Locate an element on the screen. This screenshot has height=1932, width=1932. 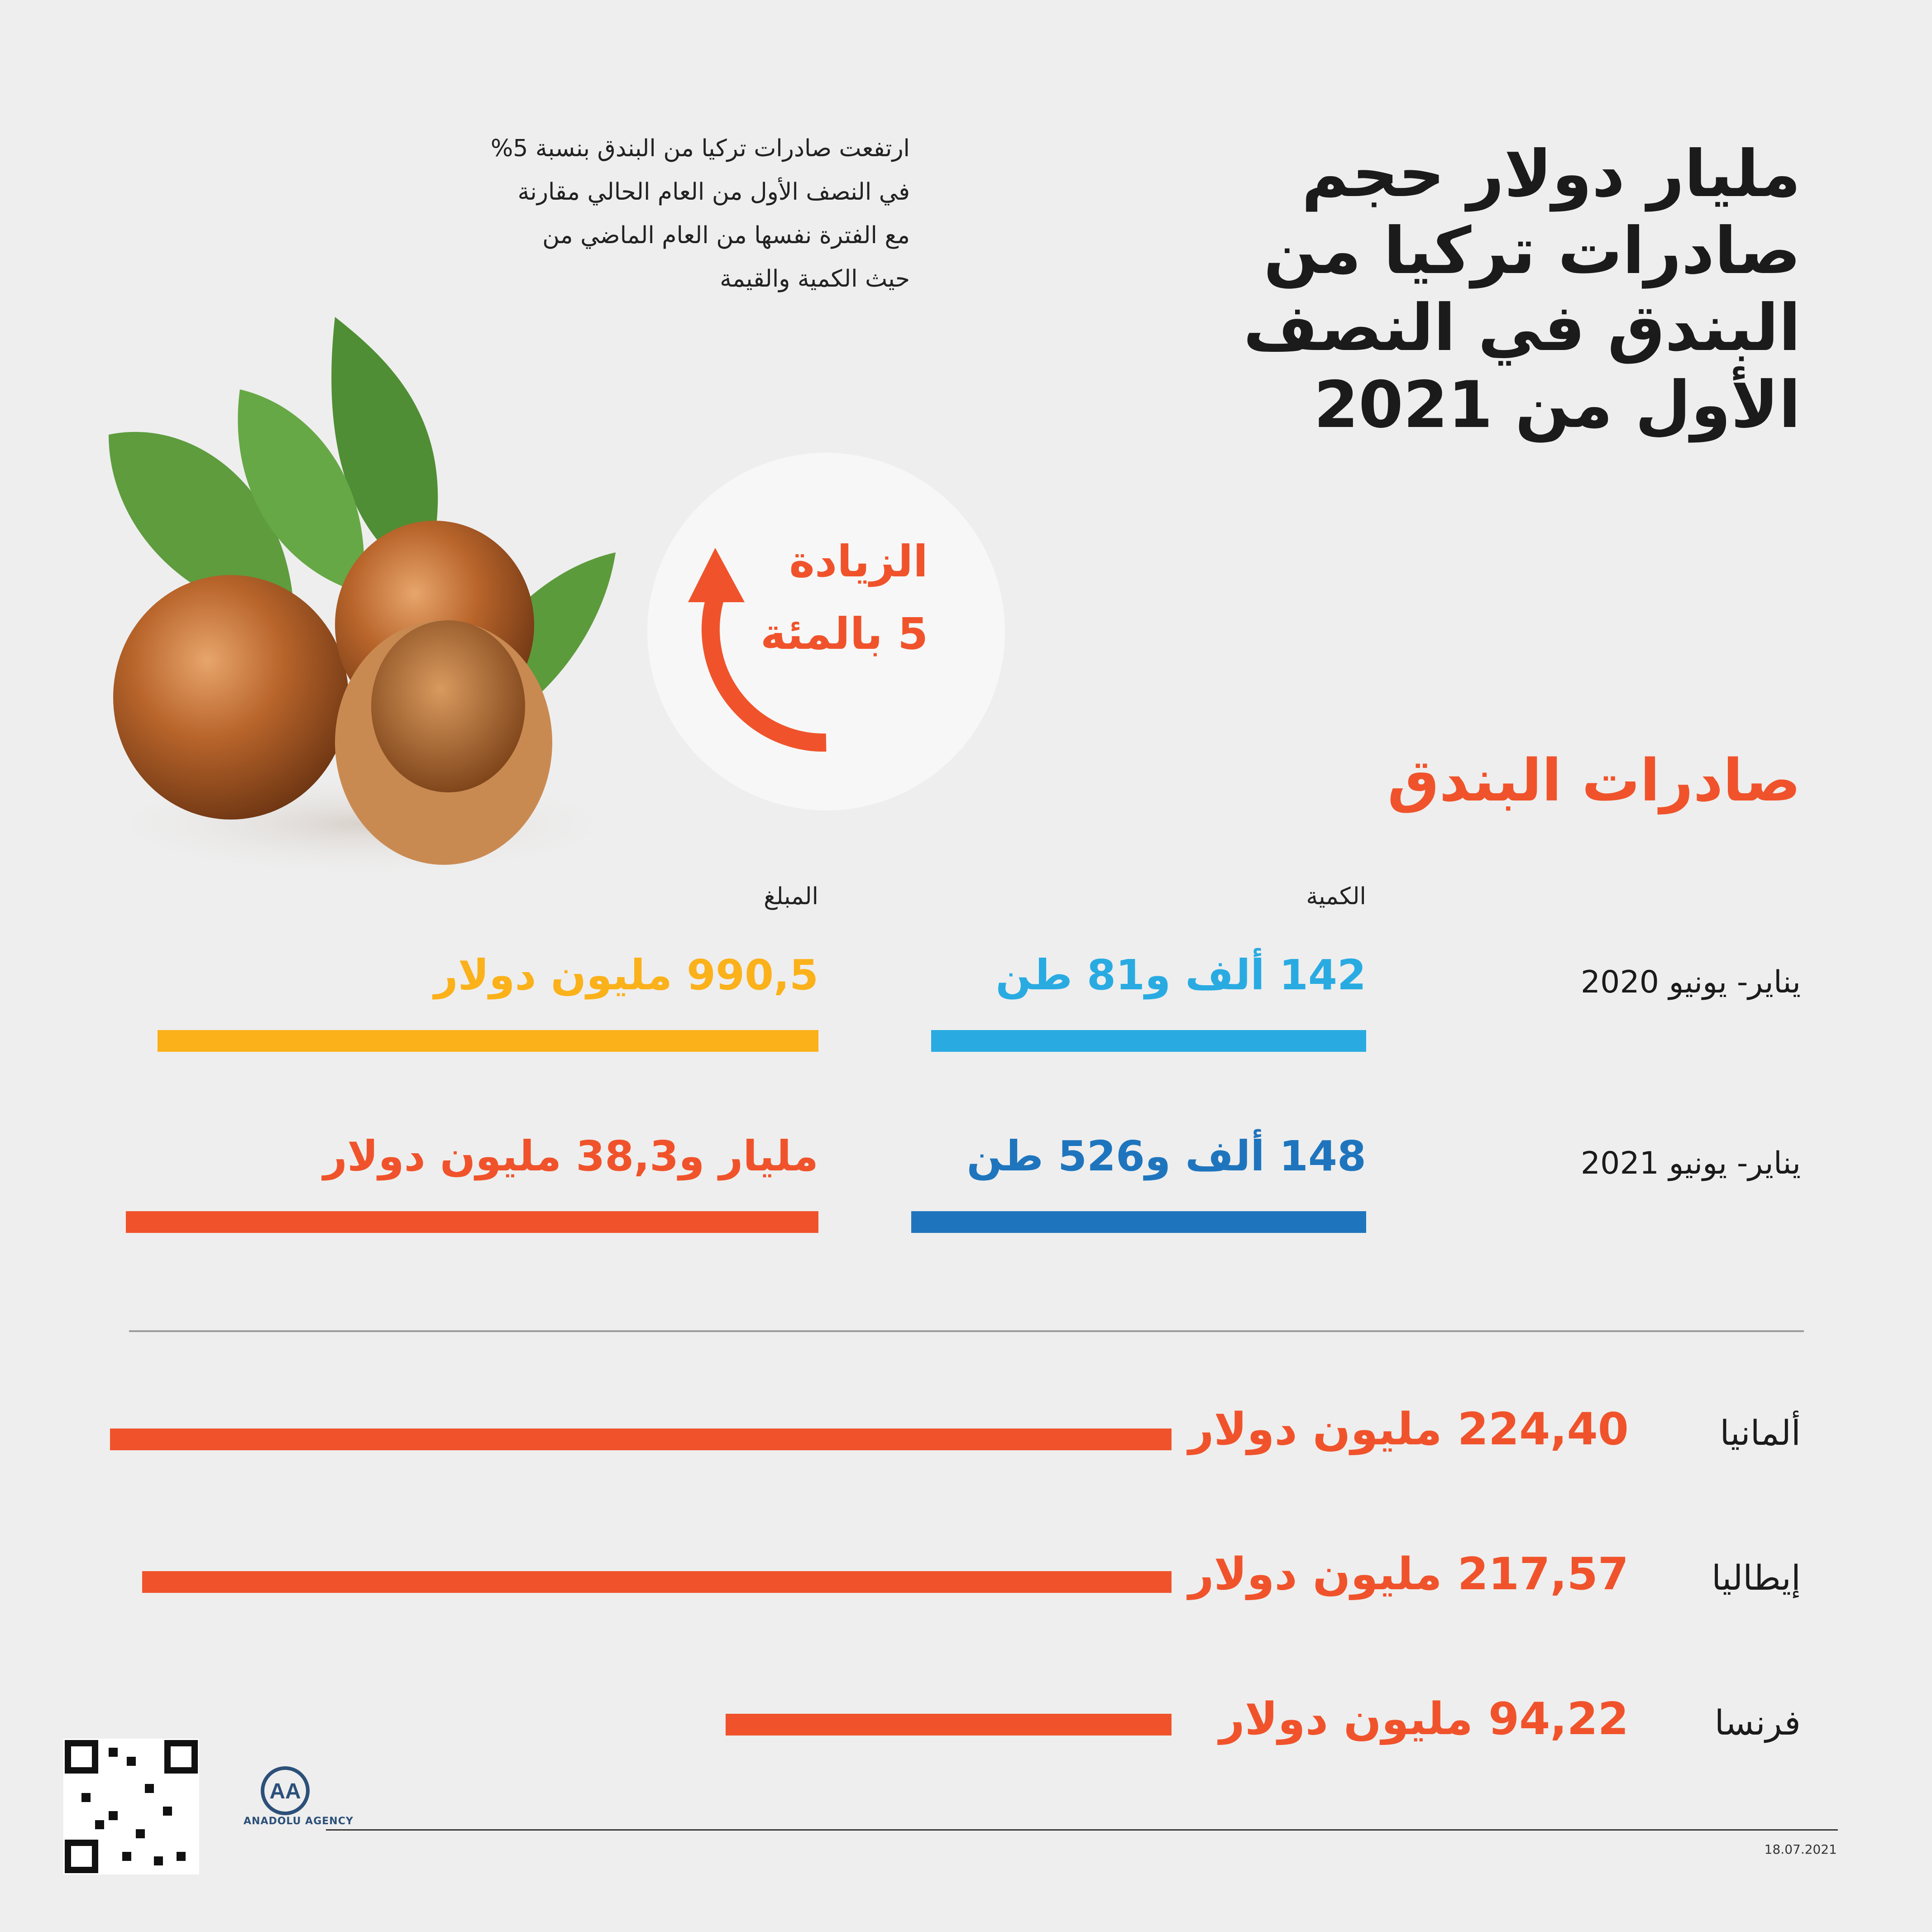
qr-code-icon is located at coordinates (131, 1806).